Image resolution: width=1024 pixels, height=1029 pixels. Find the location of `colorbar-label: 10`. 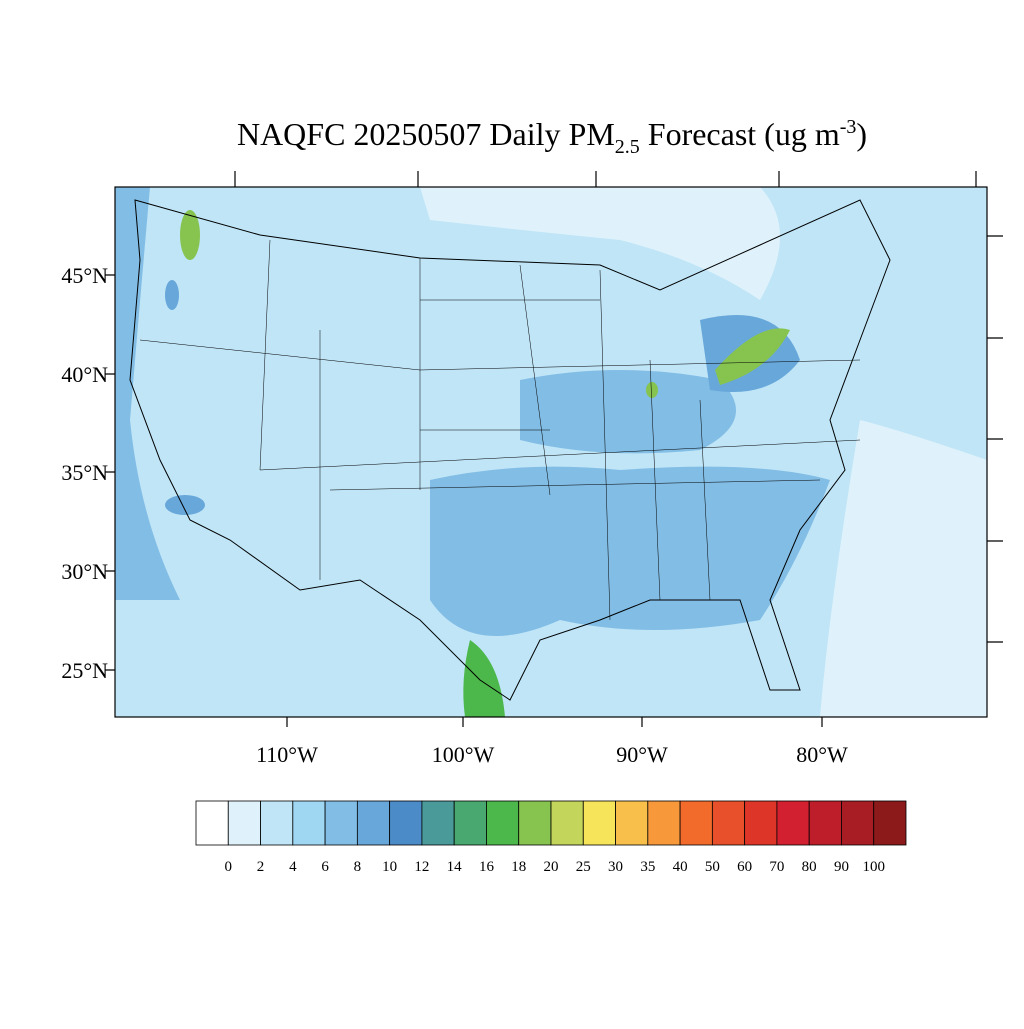

colorbar-label: 10 is located at coordinates (389, 867).